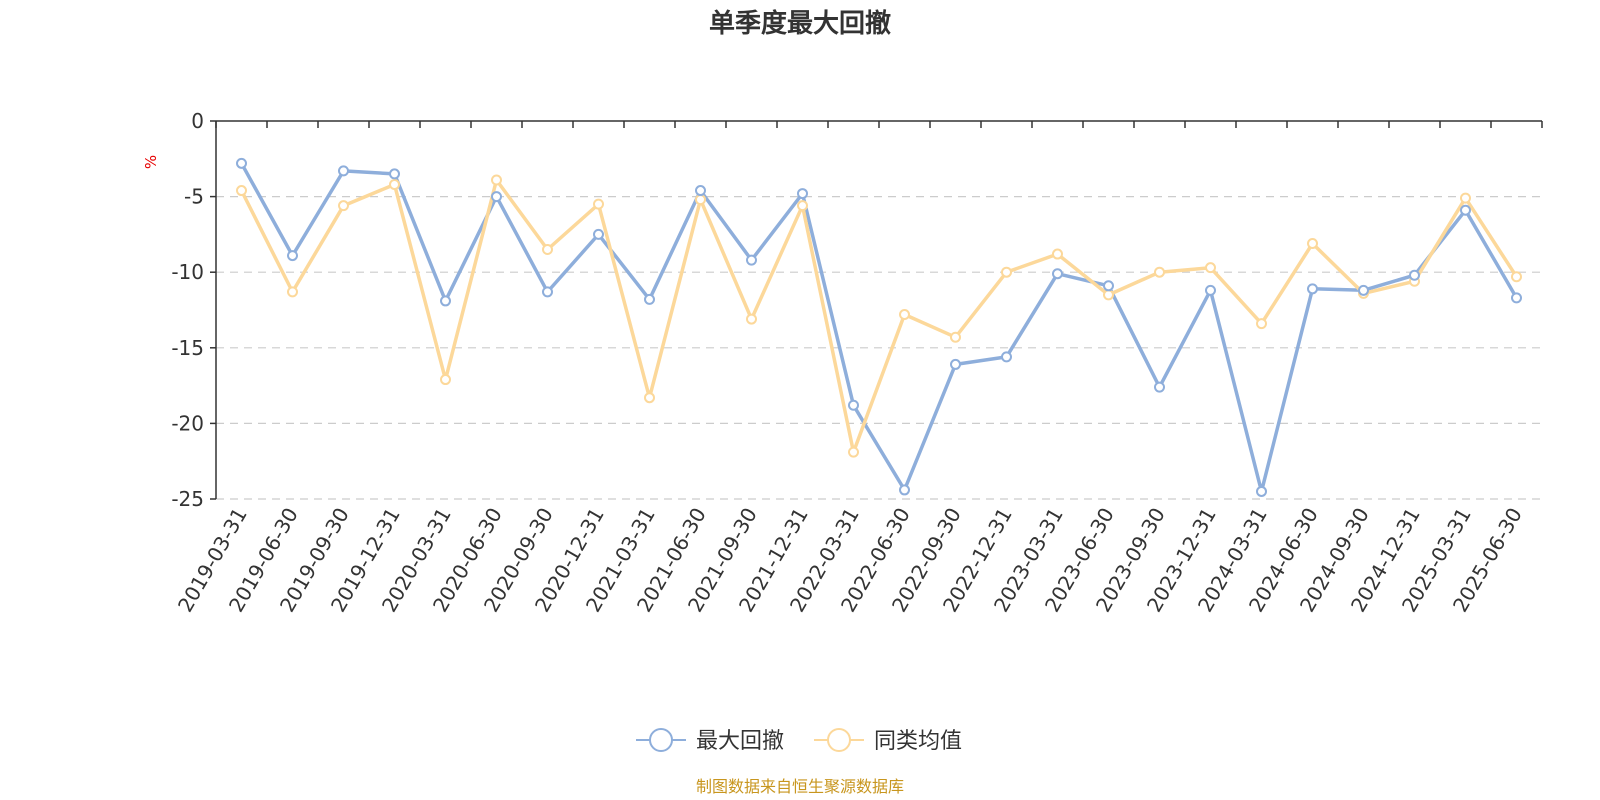  Describe the element at coordinates (187, 272) in the screenshot. I see `y-tick-label: -10` at that location.